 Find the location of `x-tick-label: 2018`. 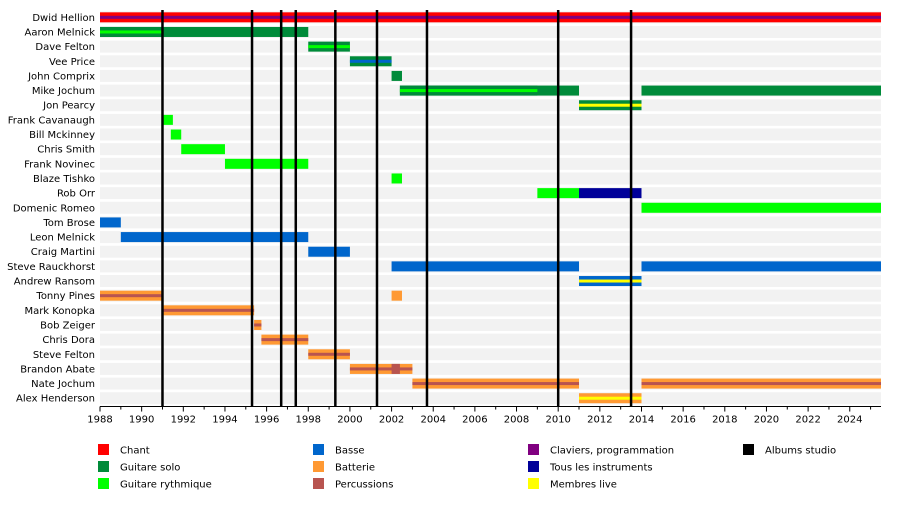

x-tick-label: 2018 is located at coordinates (724, 420).